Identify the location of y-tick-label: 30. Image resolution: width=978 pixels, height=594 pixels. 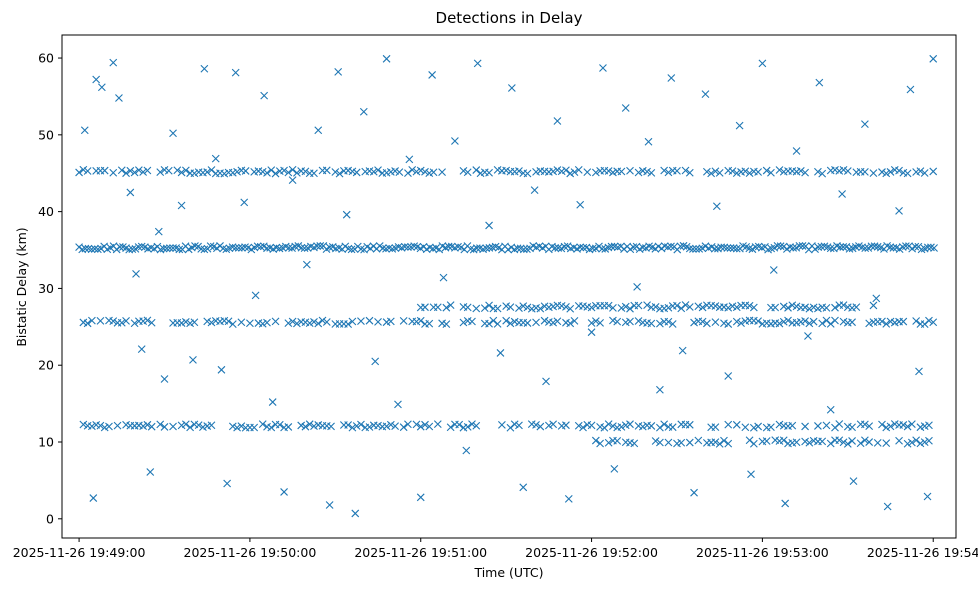
(46, 288).